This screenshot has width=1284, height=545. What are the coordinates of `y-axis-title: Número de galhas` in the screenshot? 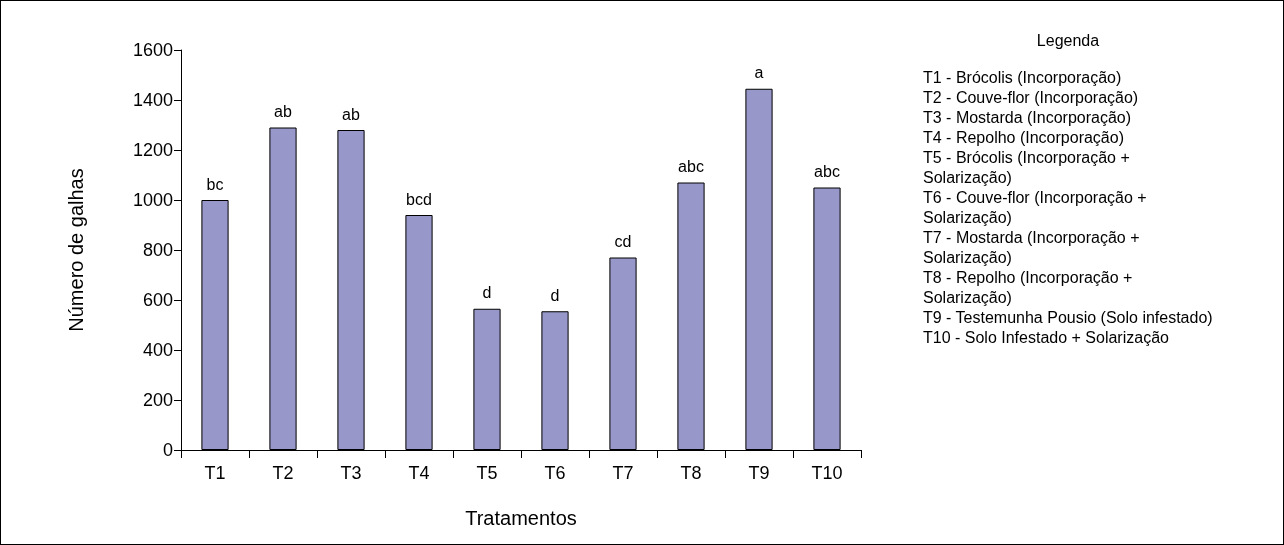 It's located at (76, 250).